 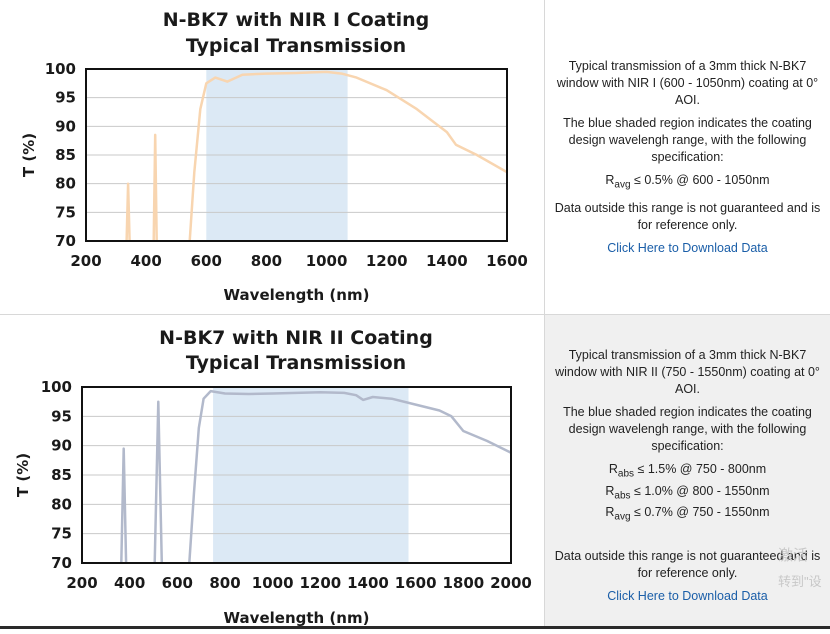 I want to click on x-tick-label: 2000, so click(x=511, y=583).